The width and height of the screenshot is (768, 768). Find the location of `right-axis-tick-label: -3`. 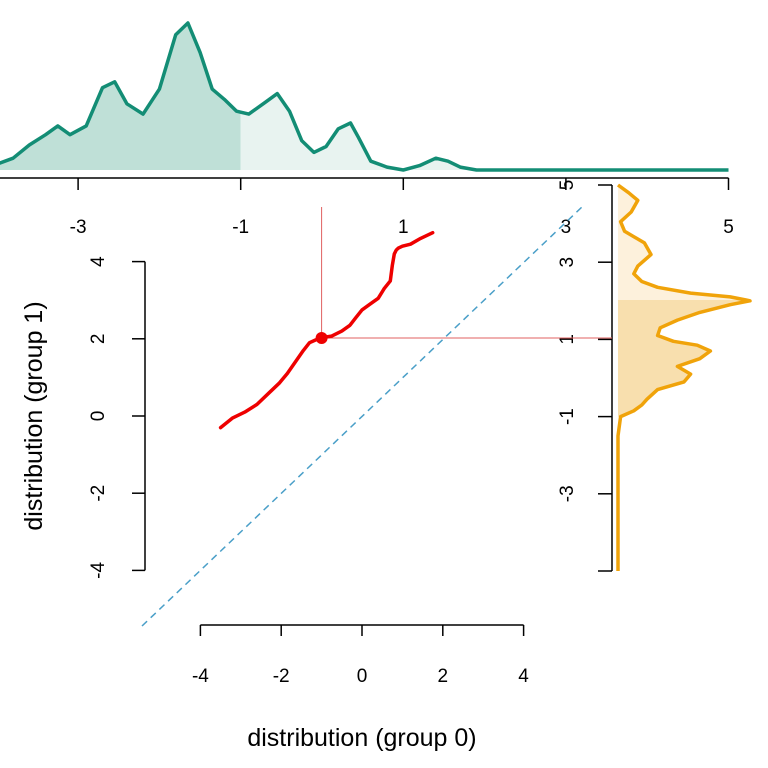

right-axis-tick-label: -3 is located at coordinates (567, 493).